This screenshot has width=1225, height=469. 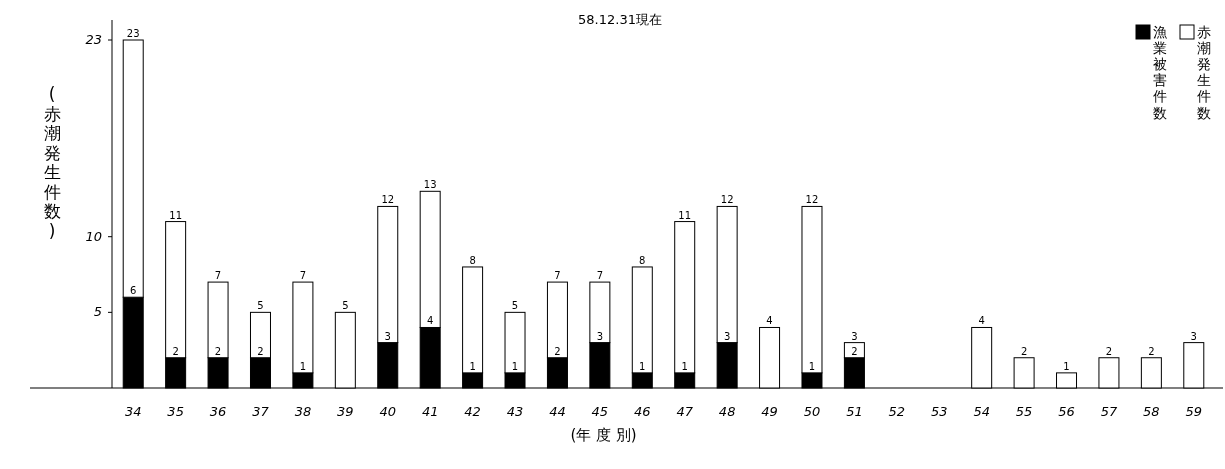 I want to click on legend: 赤潮発生件数, so click(x=1195, y=72).